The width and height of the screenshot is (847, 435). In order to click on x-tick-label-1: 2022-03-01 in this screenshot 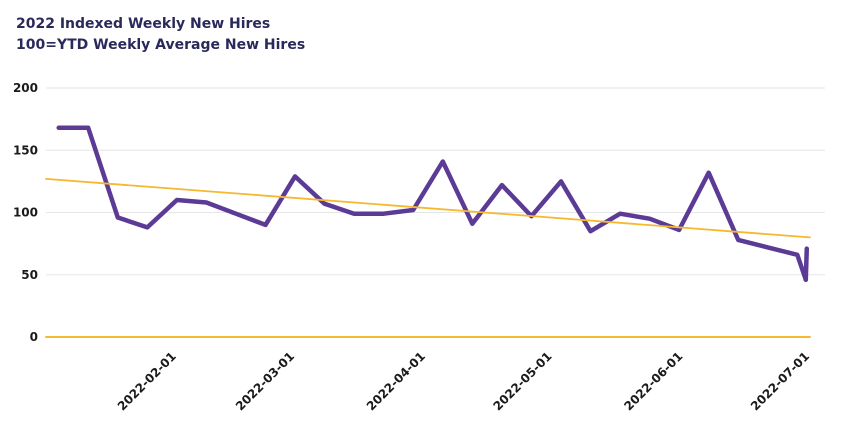, I will do `click(265, 381)`.